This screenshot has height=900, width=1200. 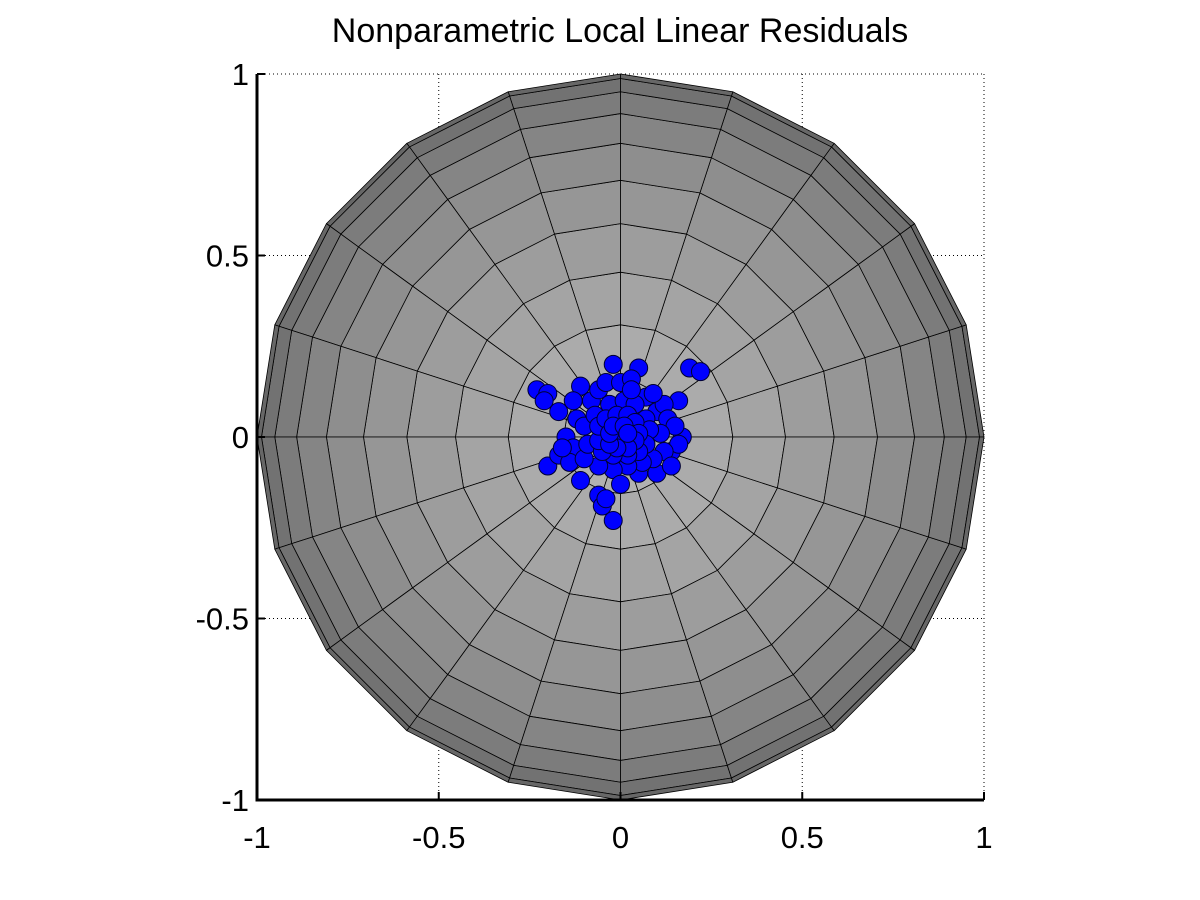 What do you see at coordinates (802, 837) in the screenshot?
I see `x-tick-label-3: 0.5` at bounding box center [802, 837].